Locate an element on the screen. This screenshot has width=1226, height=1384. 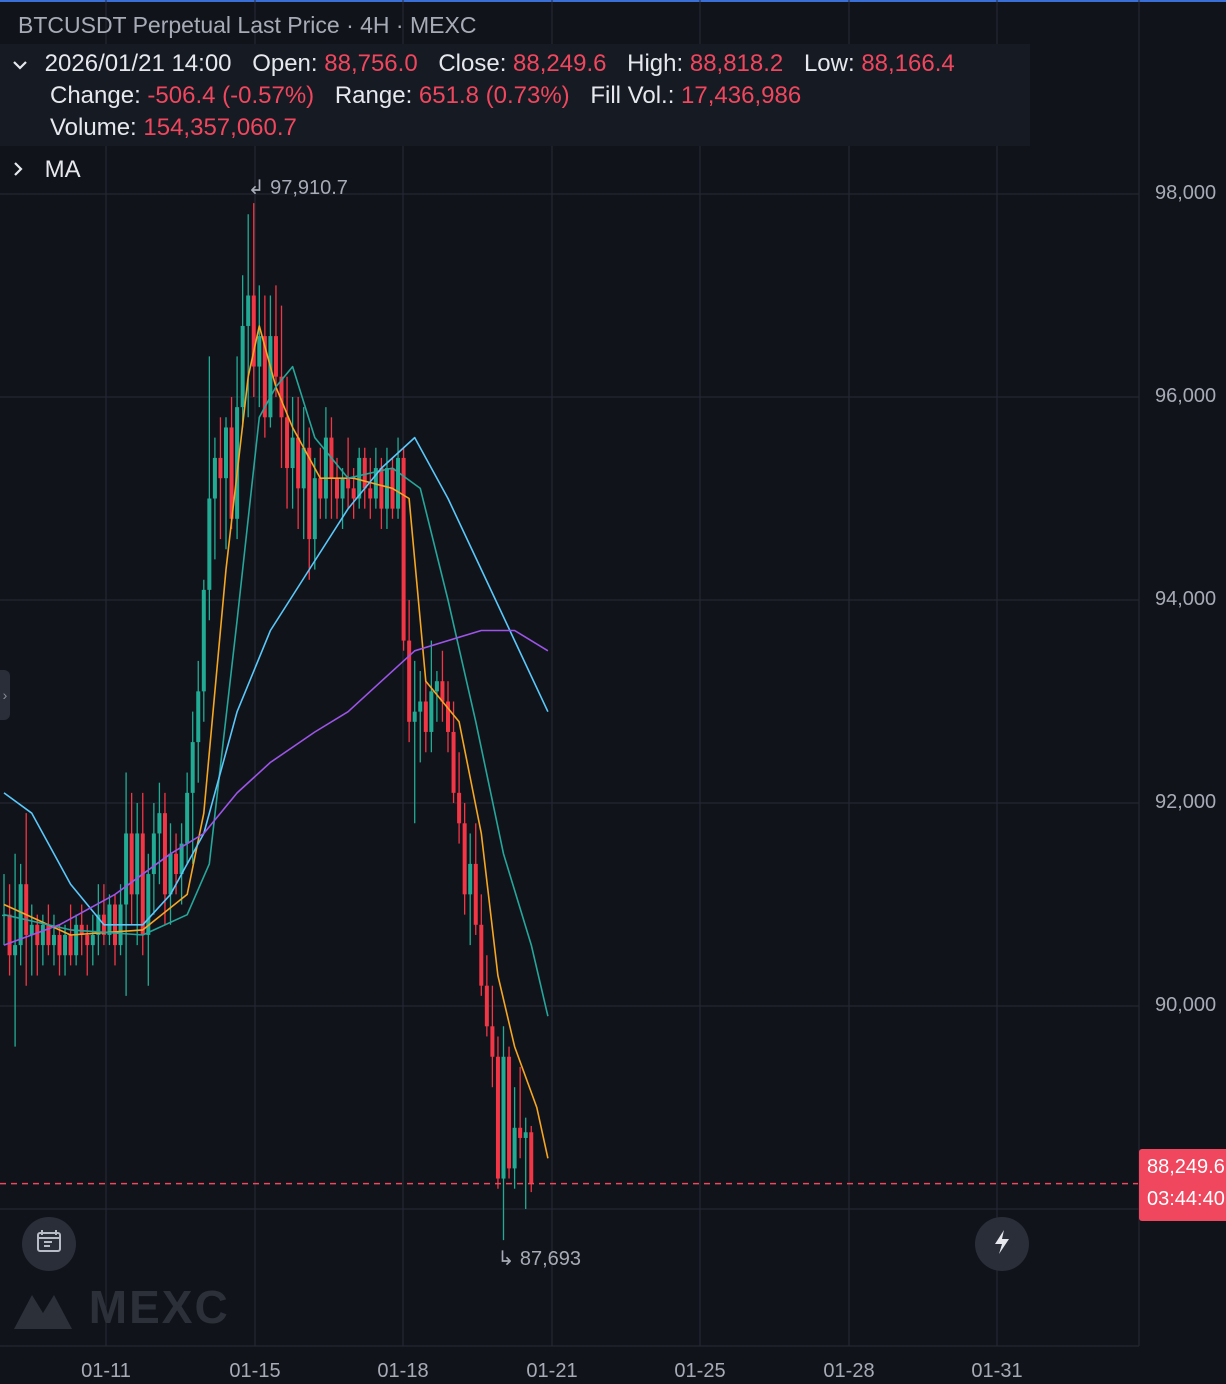
replay-button is located at coordinates (49, 1244).